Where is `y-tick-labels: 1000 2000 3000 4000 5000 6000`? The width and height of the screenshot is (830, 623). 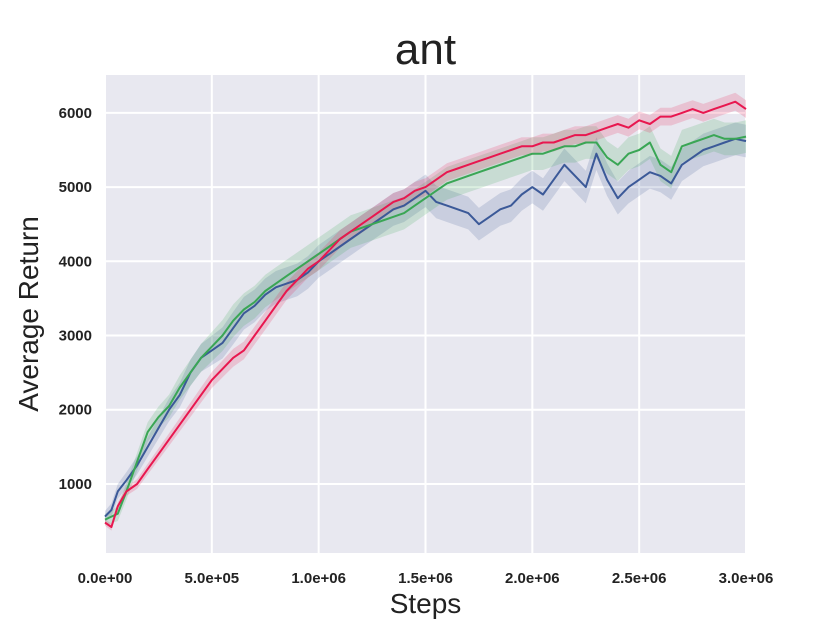
y-tick-labels: 1000 2000 3000 4000 5000 6000 is located at coordinates (75, 299).